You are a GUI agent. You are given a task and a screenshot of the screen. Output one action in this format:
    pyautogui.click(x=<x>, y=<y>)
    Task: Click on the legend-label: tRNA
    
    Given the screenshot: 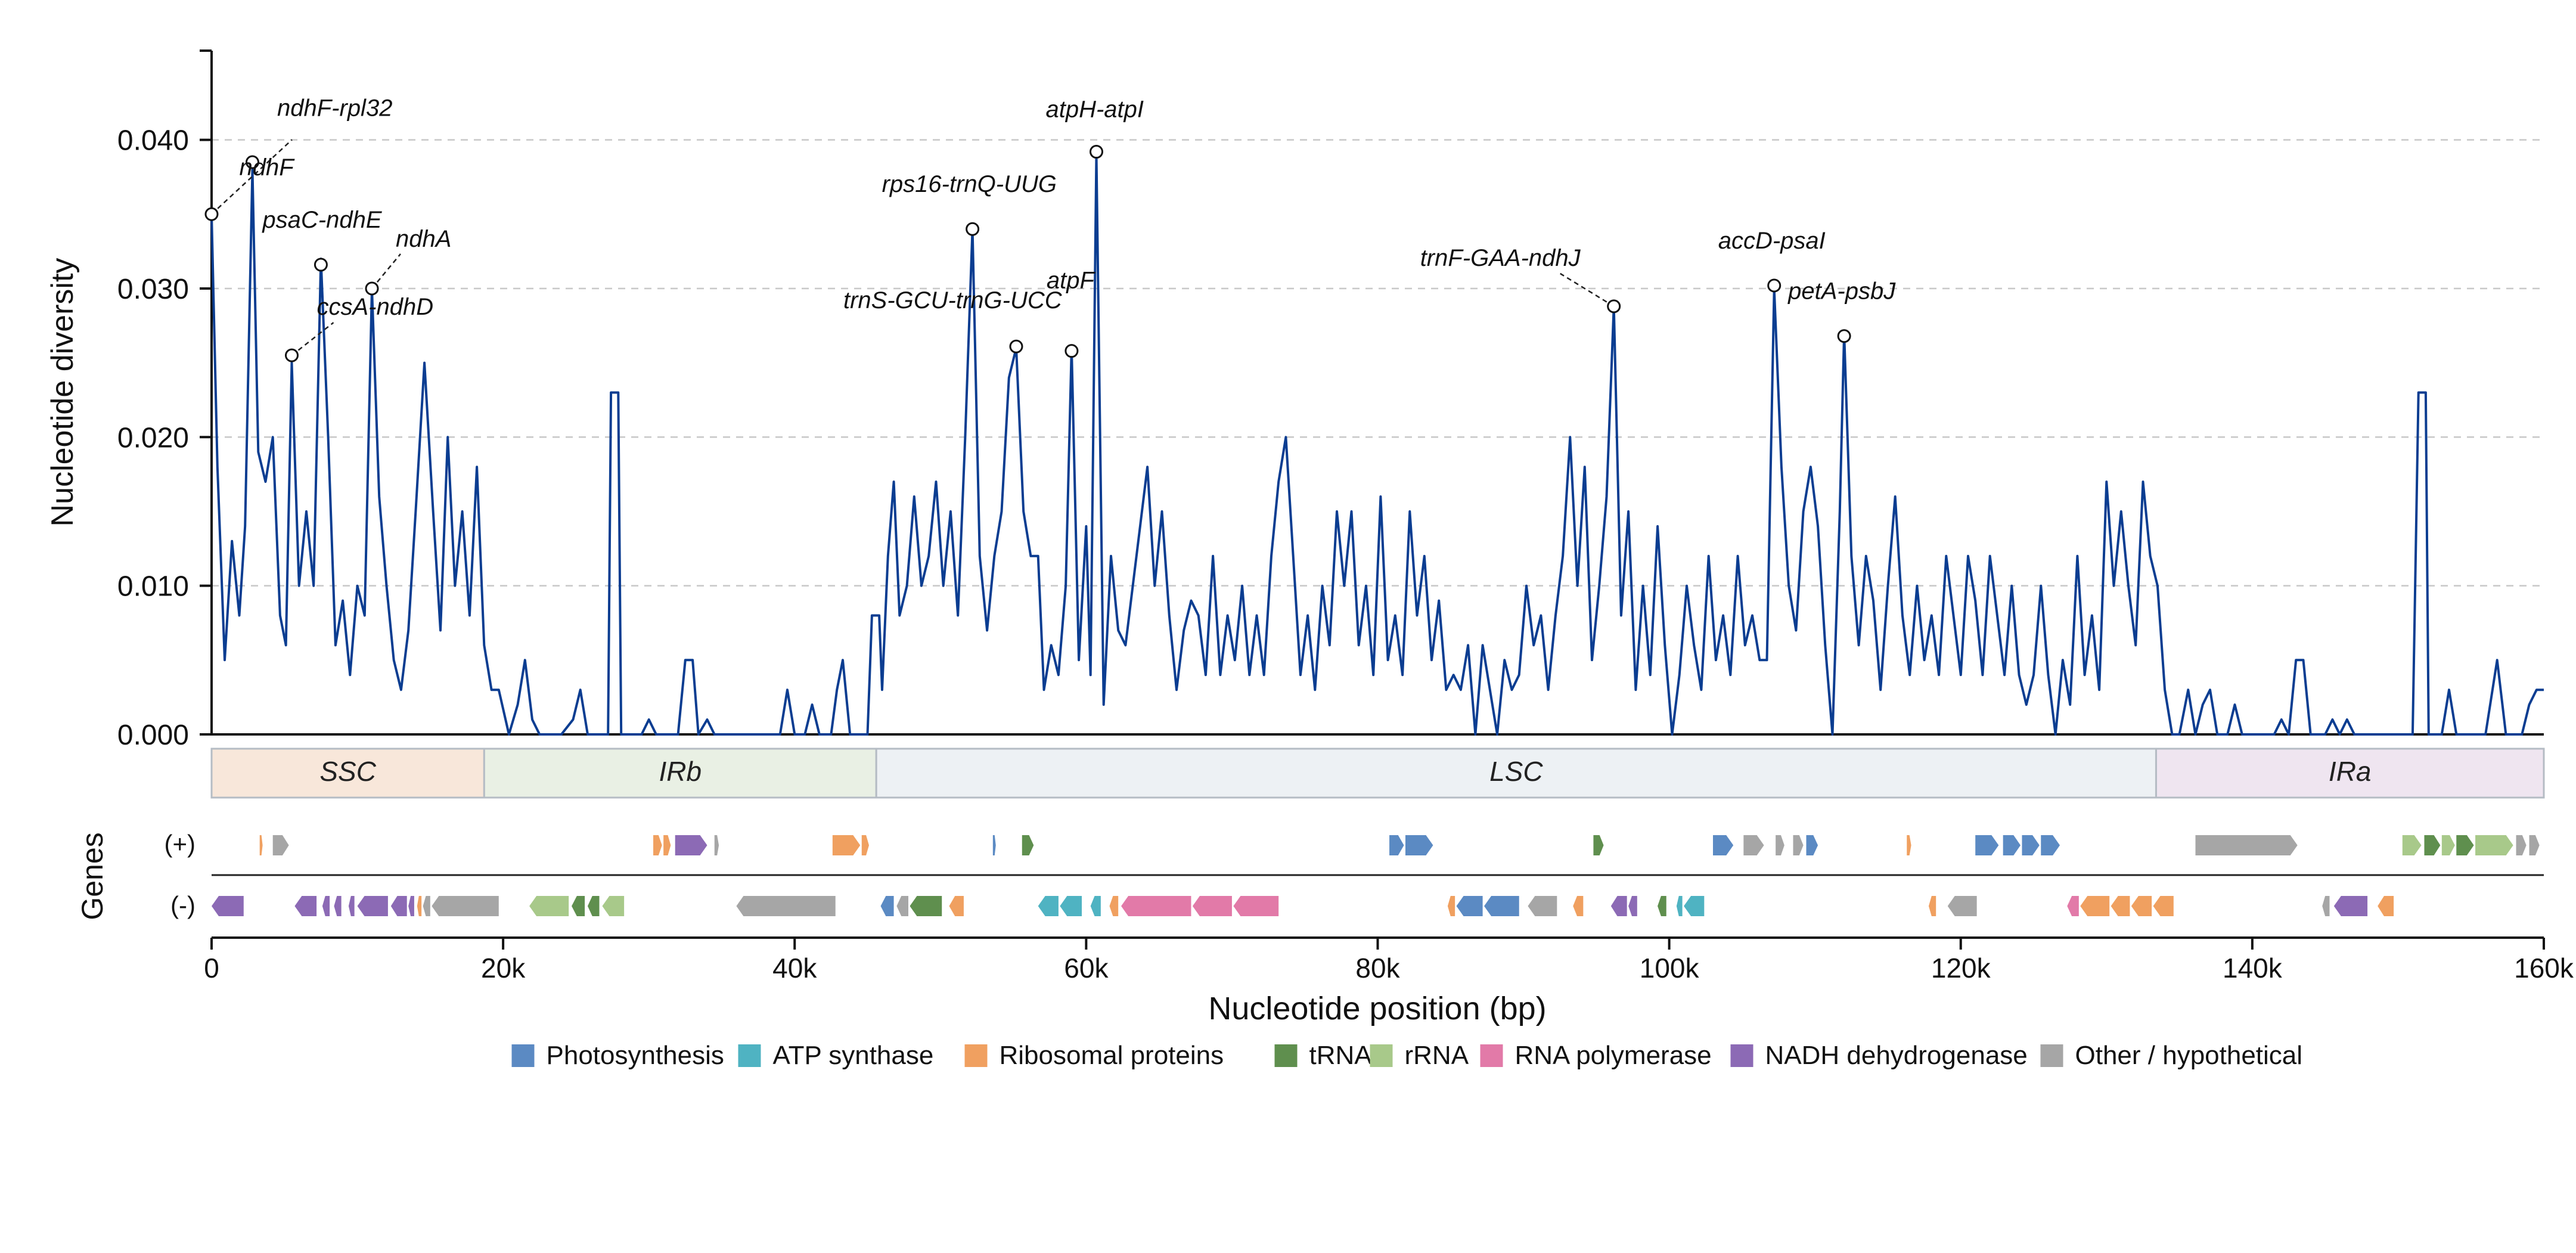 What is the action you would take?
    pyautogui.click(x=1341, y=1055)
    